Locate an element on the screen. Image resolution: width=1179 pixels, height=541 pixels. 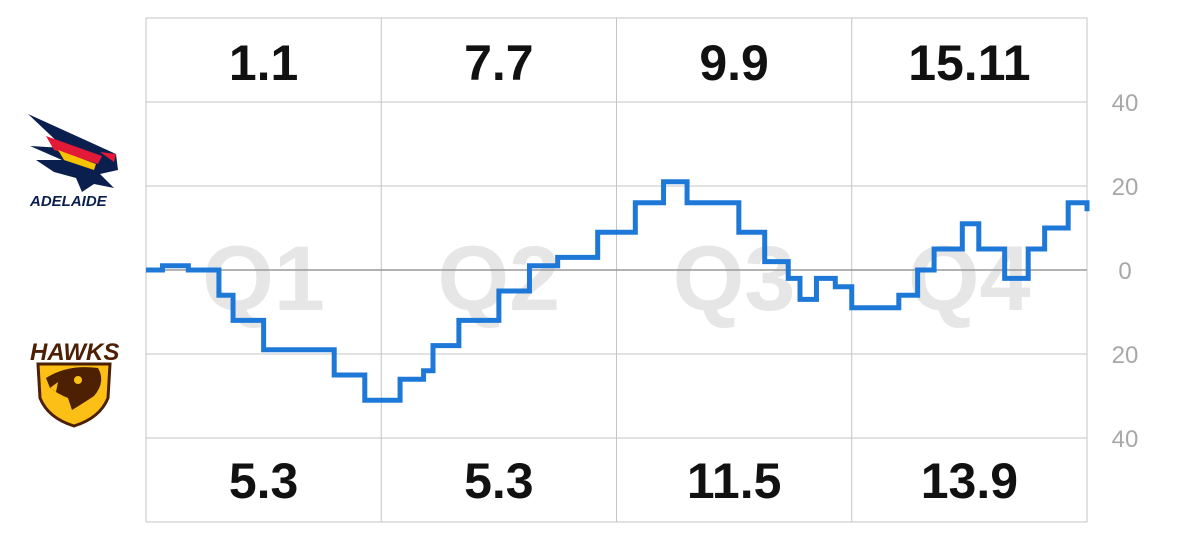
bottom-team-scores: 5.3 5.3 11.5 13.9 is located at coordinates (623, 481).